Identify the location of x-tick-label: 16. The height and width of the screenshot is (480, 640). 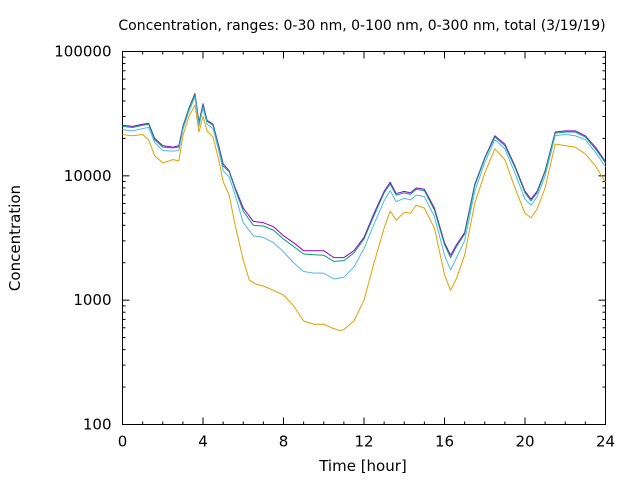
(444, 442).